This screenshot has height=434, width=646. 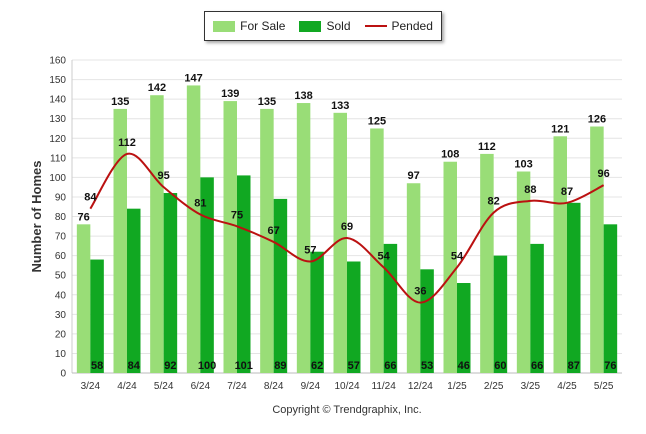 I want to click on pended-swatch-icon, so click(x=375, y=26).